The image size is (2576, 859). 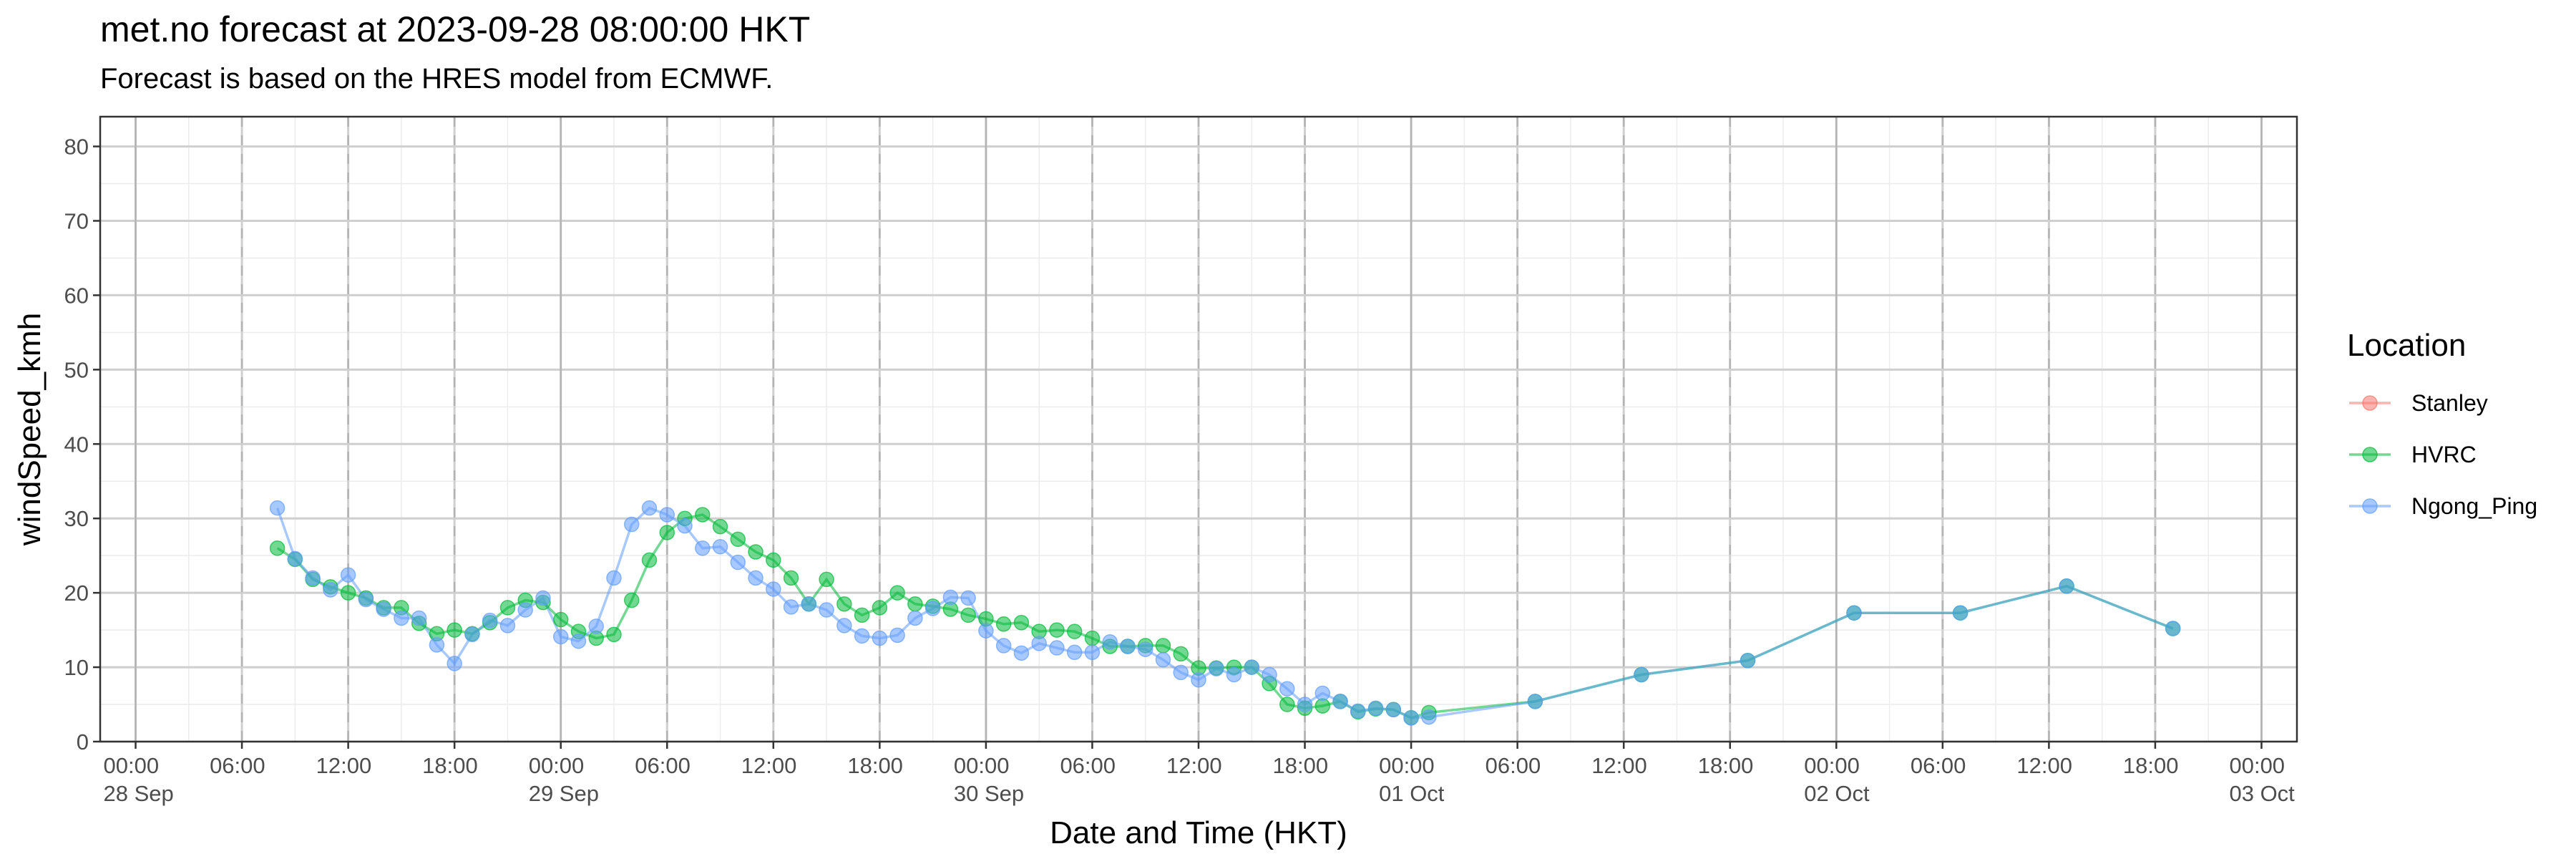 I want to click on x-tick-date-label: 01 Oct, so click(x=1412, y=793).